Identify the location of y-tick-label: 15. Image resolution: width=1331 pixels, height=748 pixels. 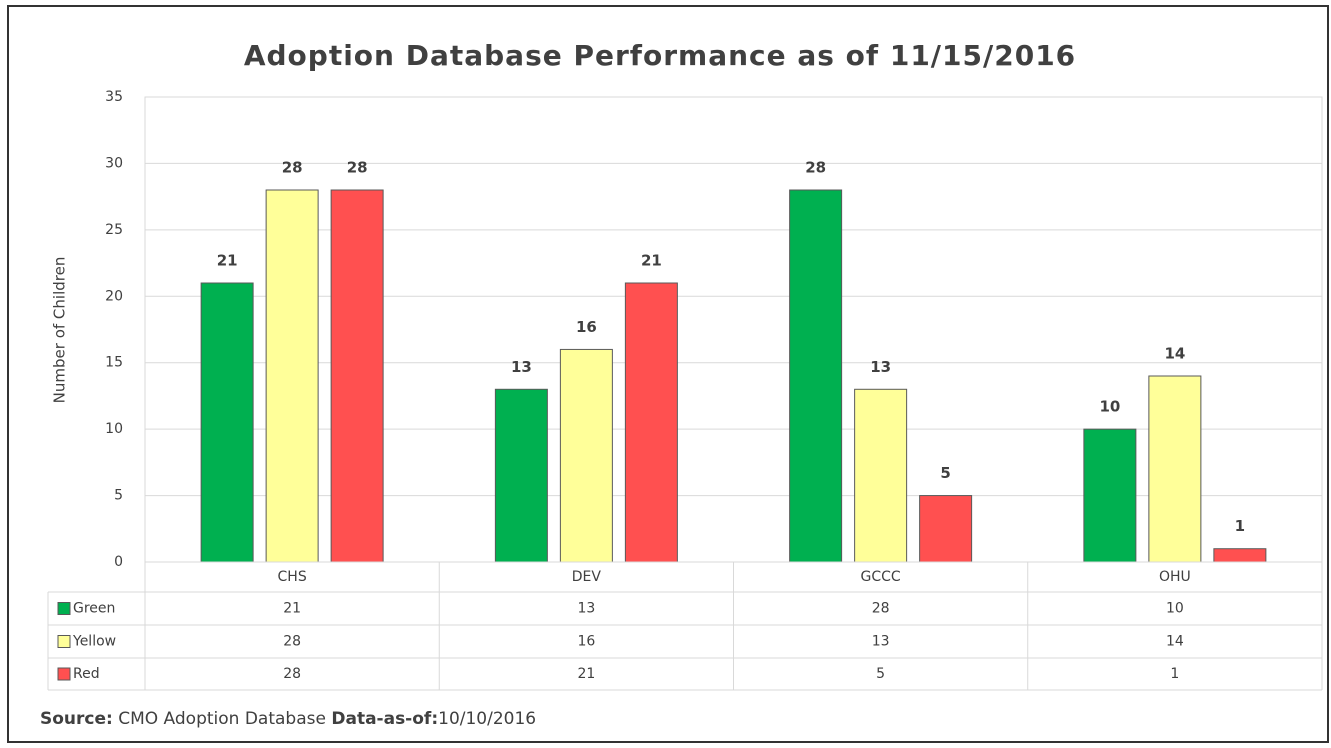
(114, 363).